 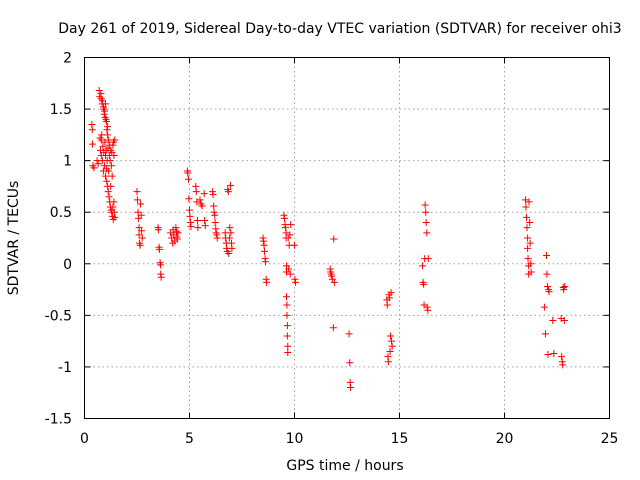 I want to click on y-axis-label: SDTVAR / TECUs, so click(x=14, y=238).